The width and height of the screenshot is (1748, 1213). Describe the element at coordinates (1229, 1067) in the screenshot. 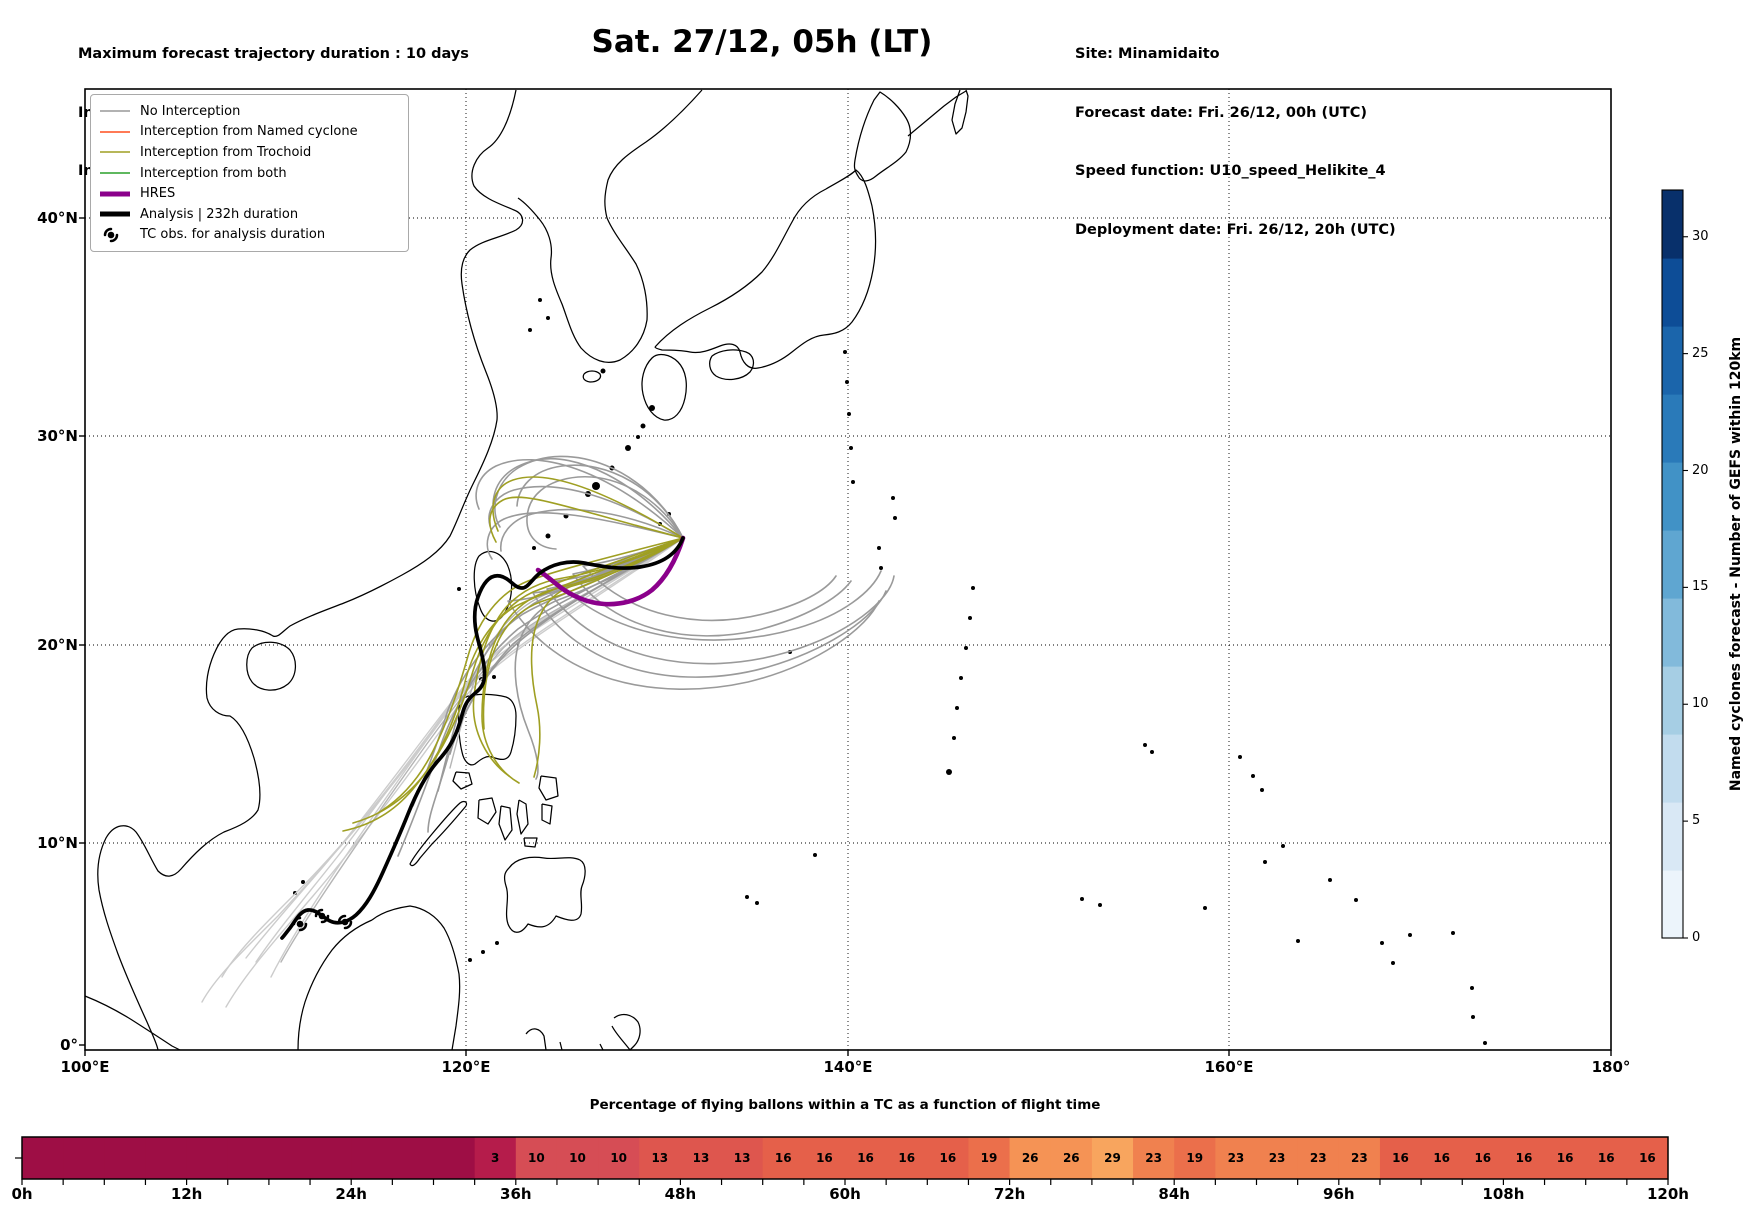

I see `lon-tick-label: 160°E` at that location.